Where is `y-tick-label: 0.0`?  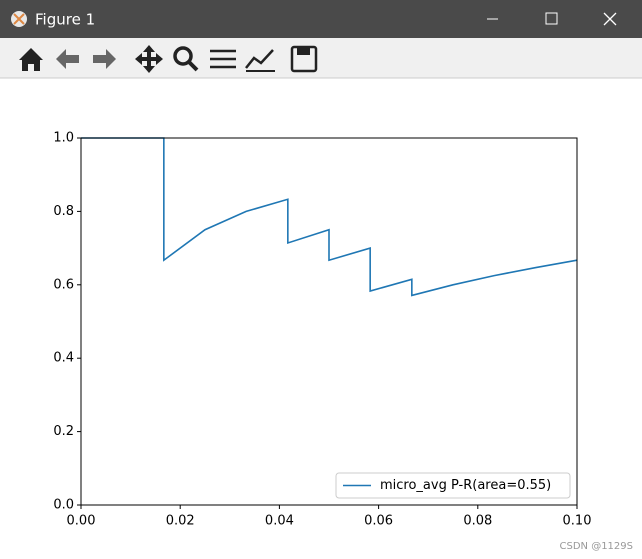 y-tick-label: 0.0 is located at coordinates (63, 505).